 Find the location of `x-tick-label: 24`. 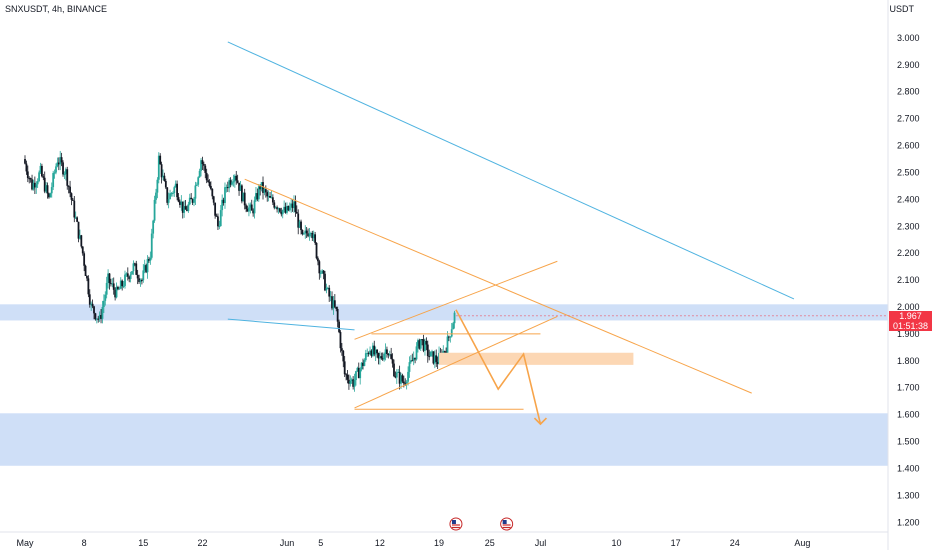

x-tick-label: 24 is located at coordinates (735, 543).